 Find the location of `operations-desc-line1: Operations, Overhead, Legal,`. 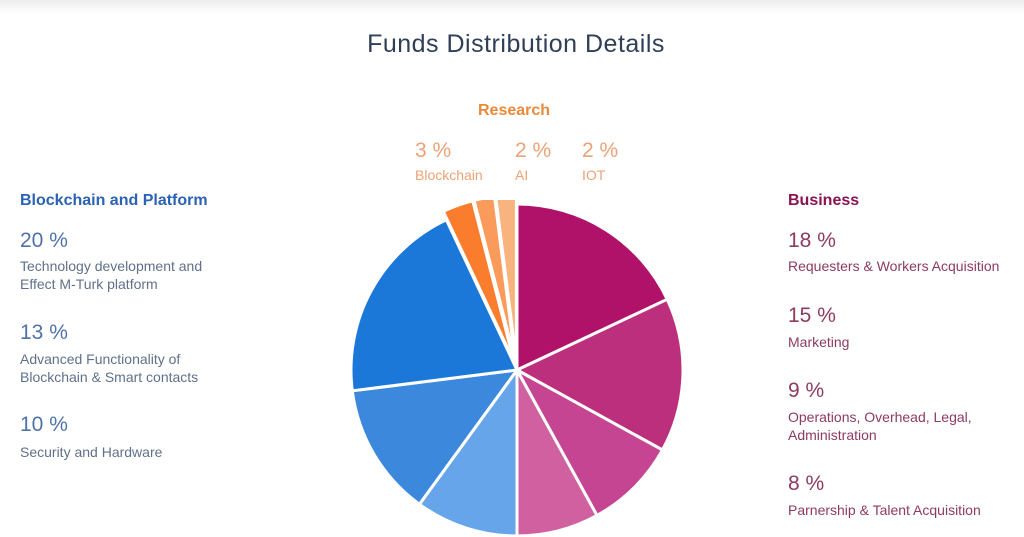

operations-desc-line1: Operations, Overhead, Legal, is located at coordinates (880, 417).